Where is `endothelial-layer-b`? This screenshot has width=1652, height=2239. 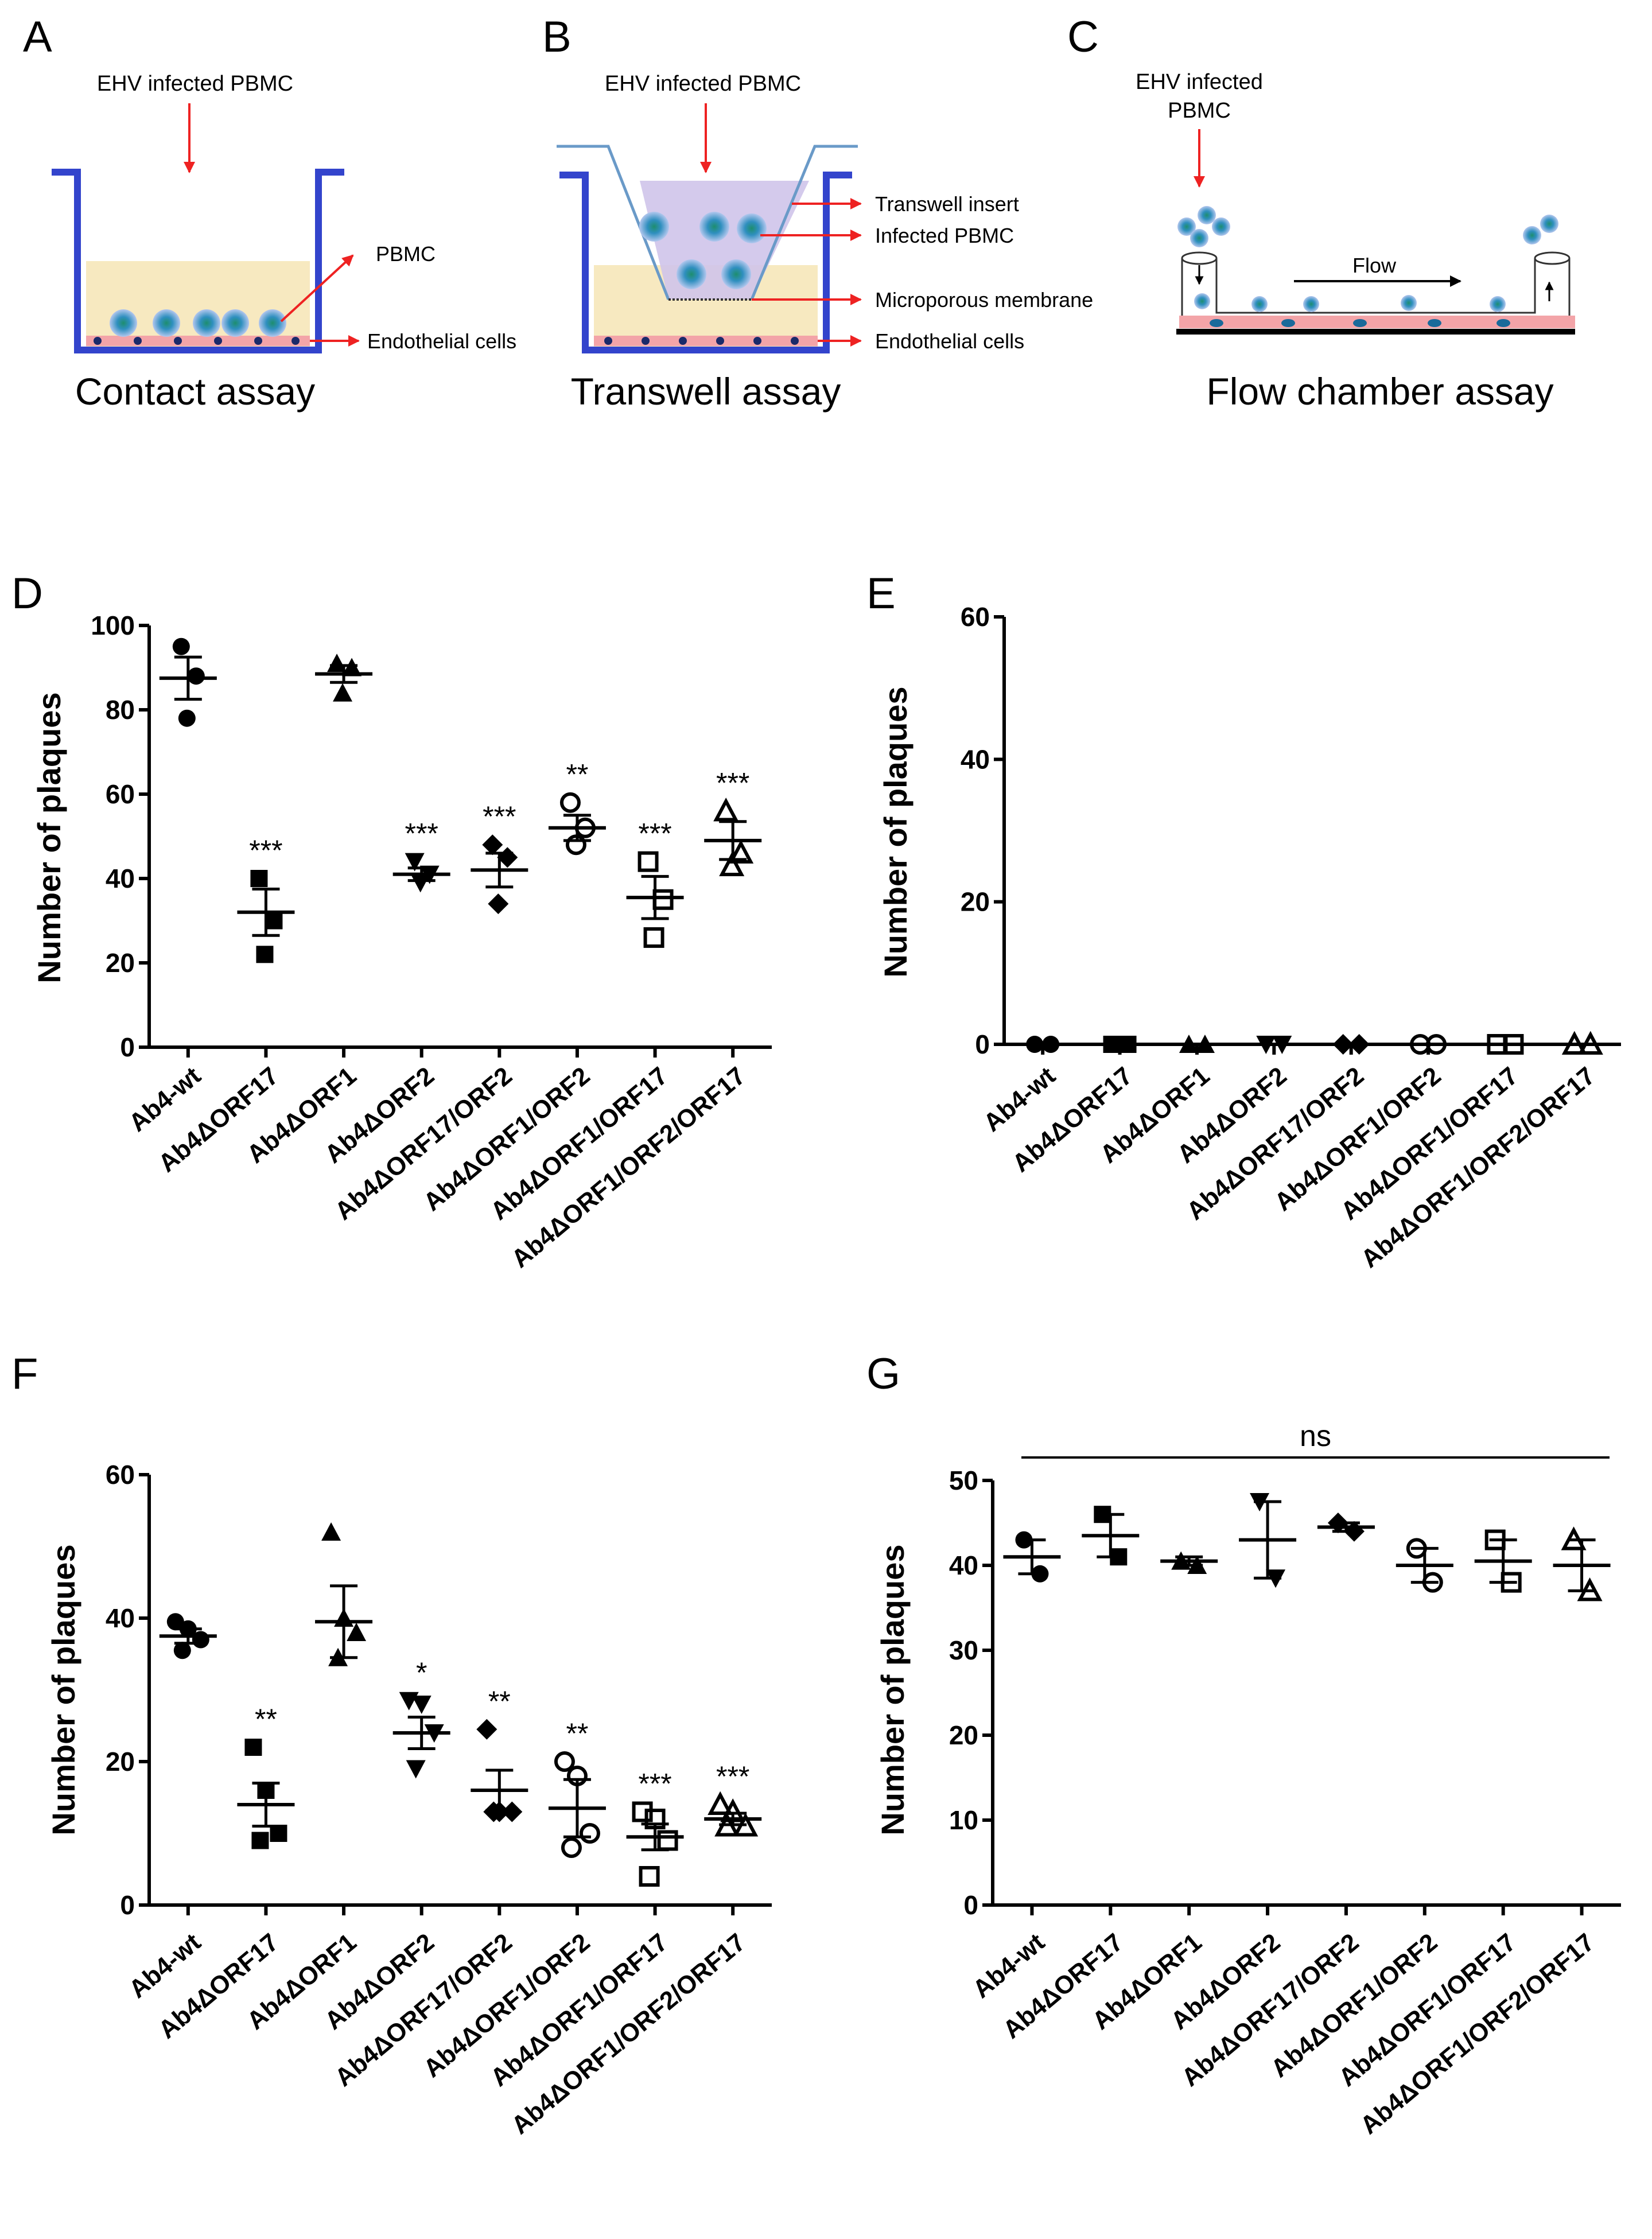 endothelial-layer-b is located at coordinates (706, 341).